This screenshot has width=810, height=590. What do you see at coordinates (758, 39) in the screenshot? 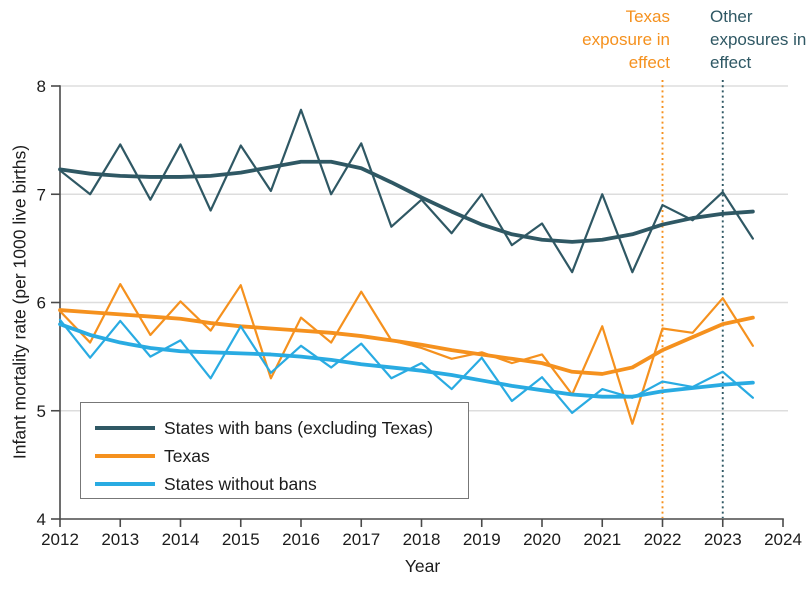
I see `annotation-other-exposures: Other exposures in effect` at bounding box center [758, 39].